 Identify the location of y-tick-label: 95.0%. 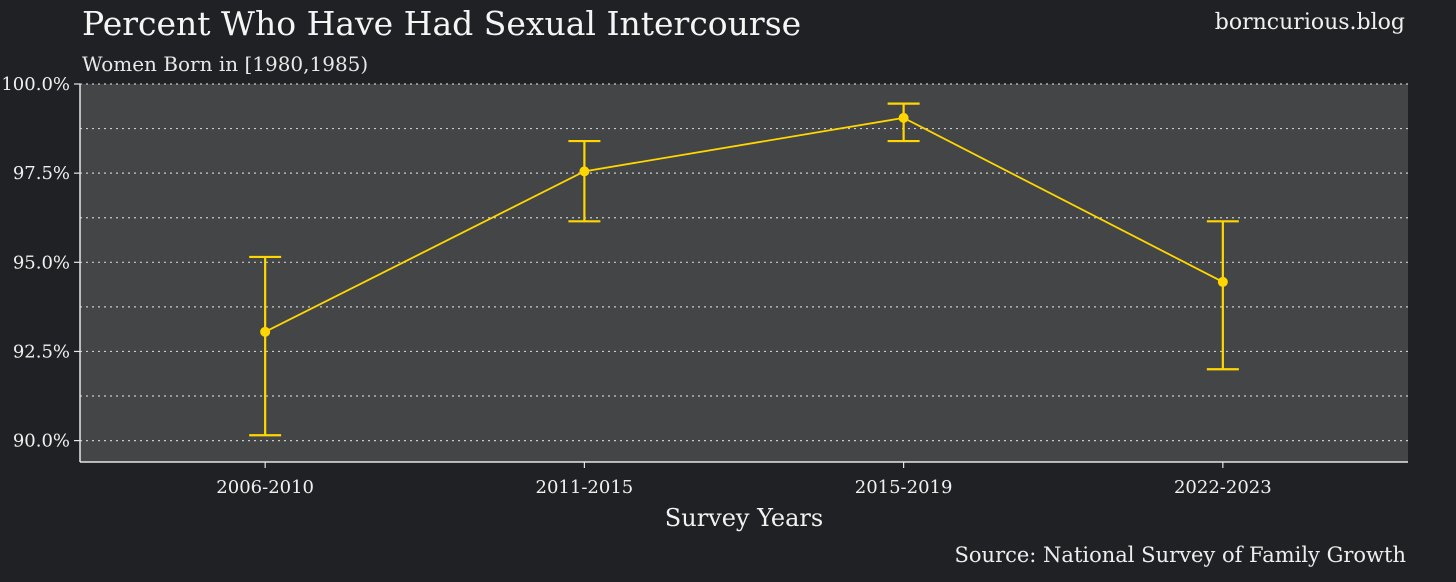
(41, 262).